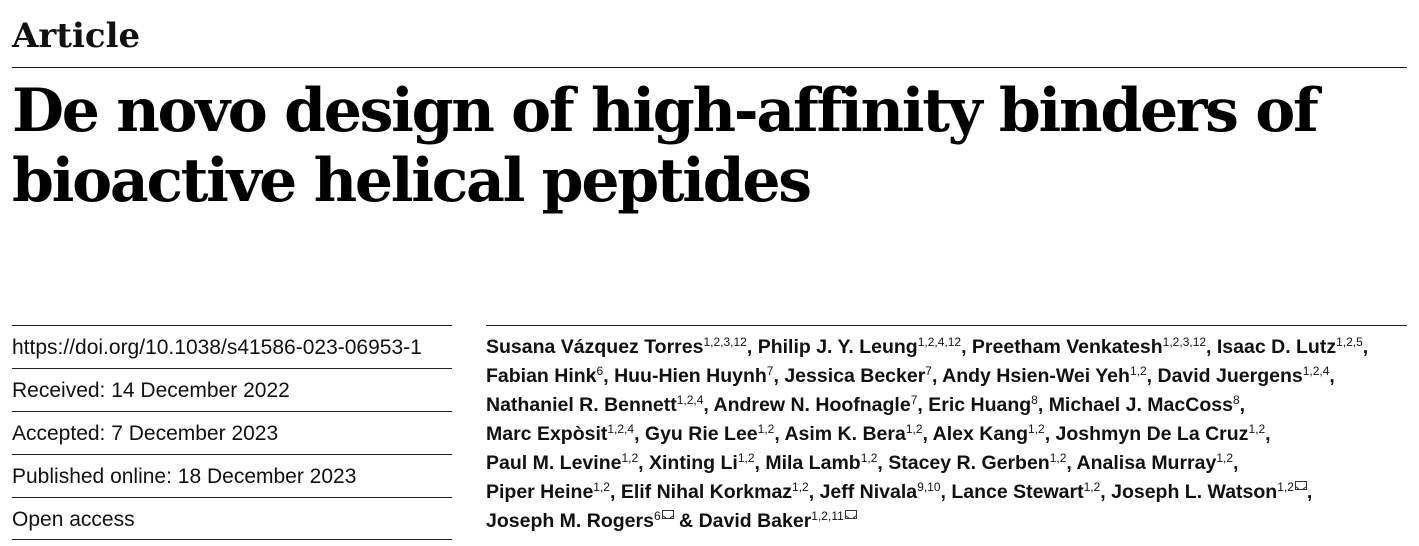 Image resolution: width=1419 pixels, height=546 pixels. I want to click on author-name-text: Asim K. Bera, so click(845, 434).